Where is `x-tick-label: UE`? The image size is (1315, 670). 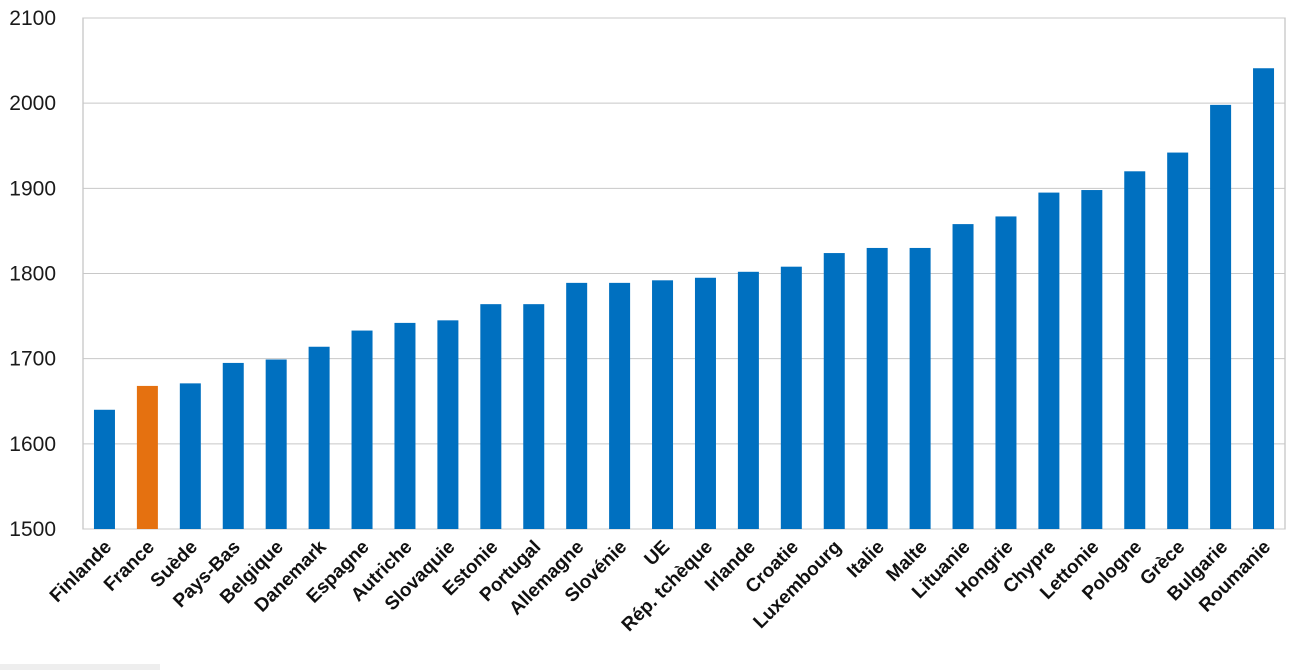 x-tick-label: UE is located at coordinates (658, 554).